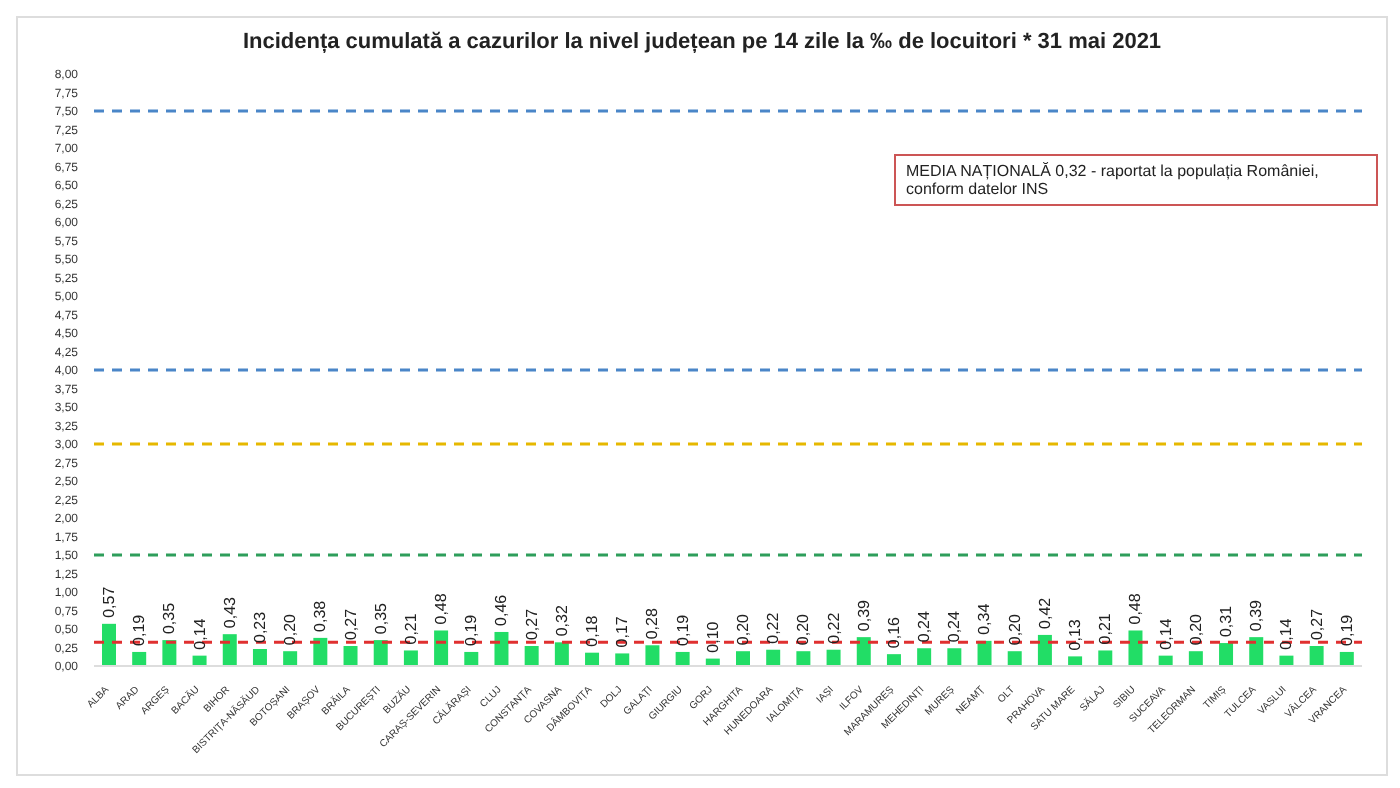 This screenshot has width=1400, height=788. What do you see at coordinates (501, 609) in the screenshot?
I see `data-label: 0,46` at bounding box center [501, 609].